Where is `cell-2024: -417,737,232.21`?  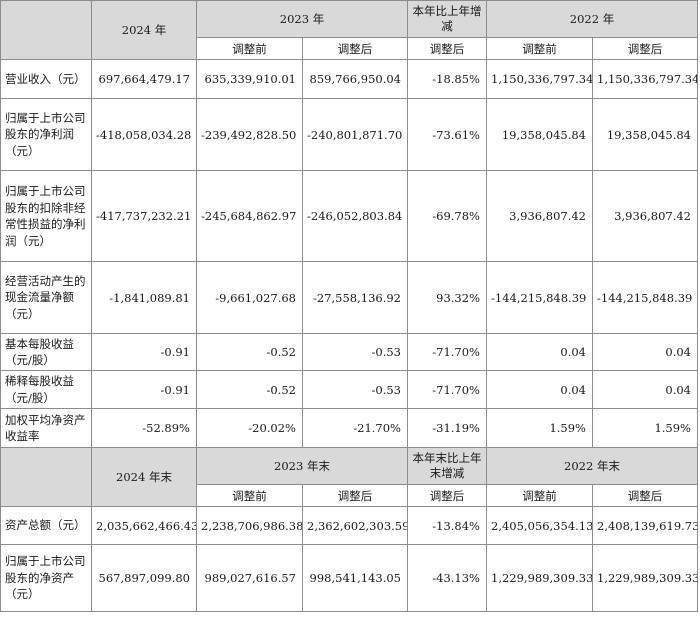 cell-2024: -417,737,232.21 is located at coordinates (144, 216).